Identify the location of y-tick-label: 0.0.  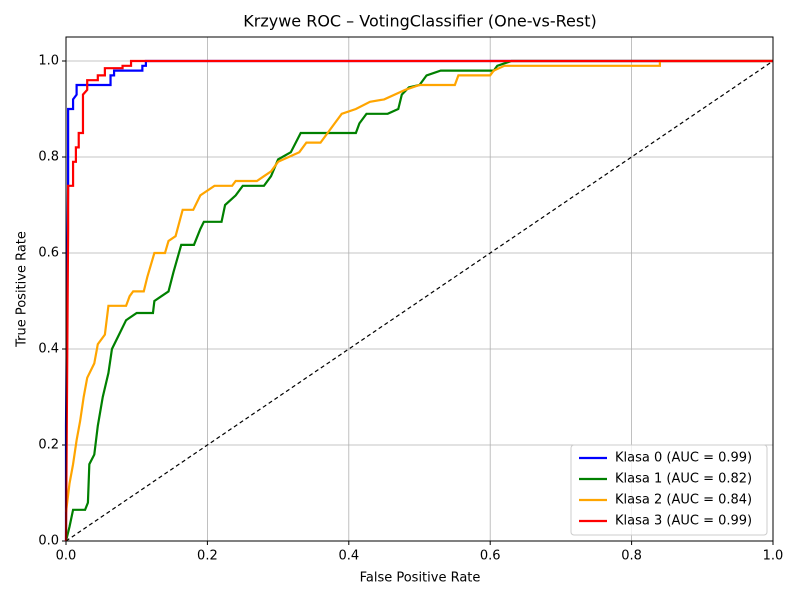
(48, 541).